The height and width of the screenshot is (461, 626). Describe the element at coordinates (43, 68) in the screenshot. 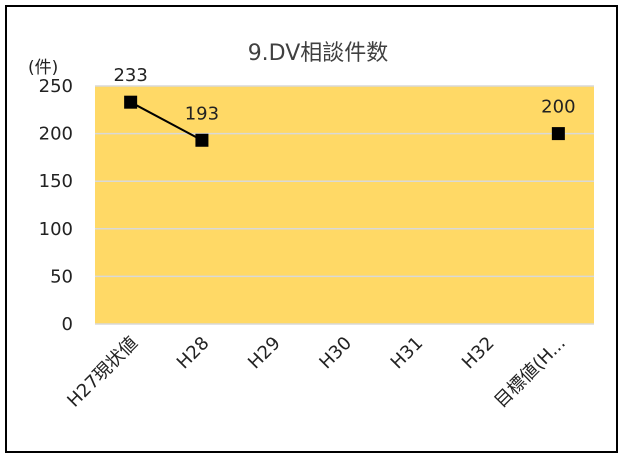

I see `y-unit-label: (件)` at that location.